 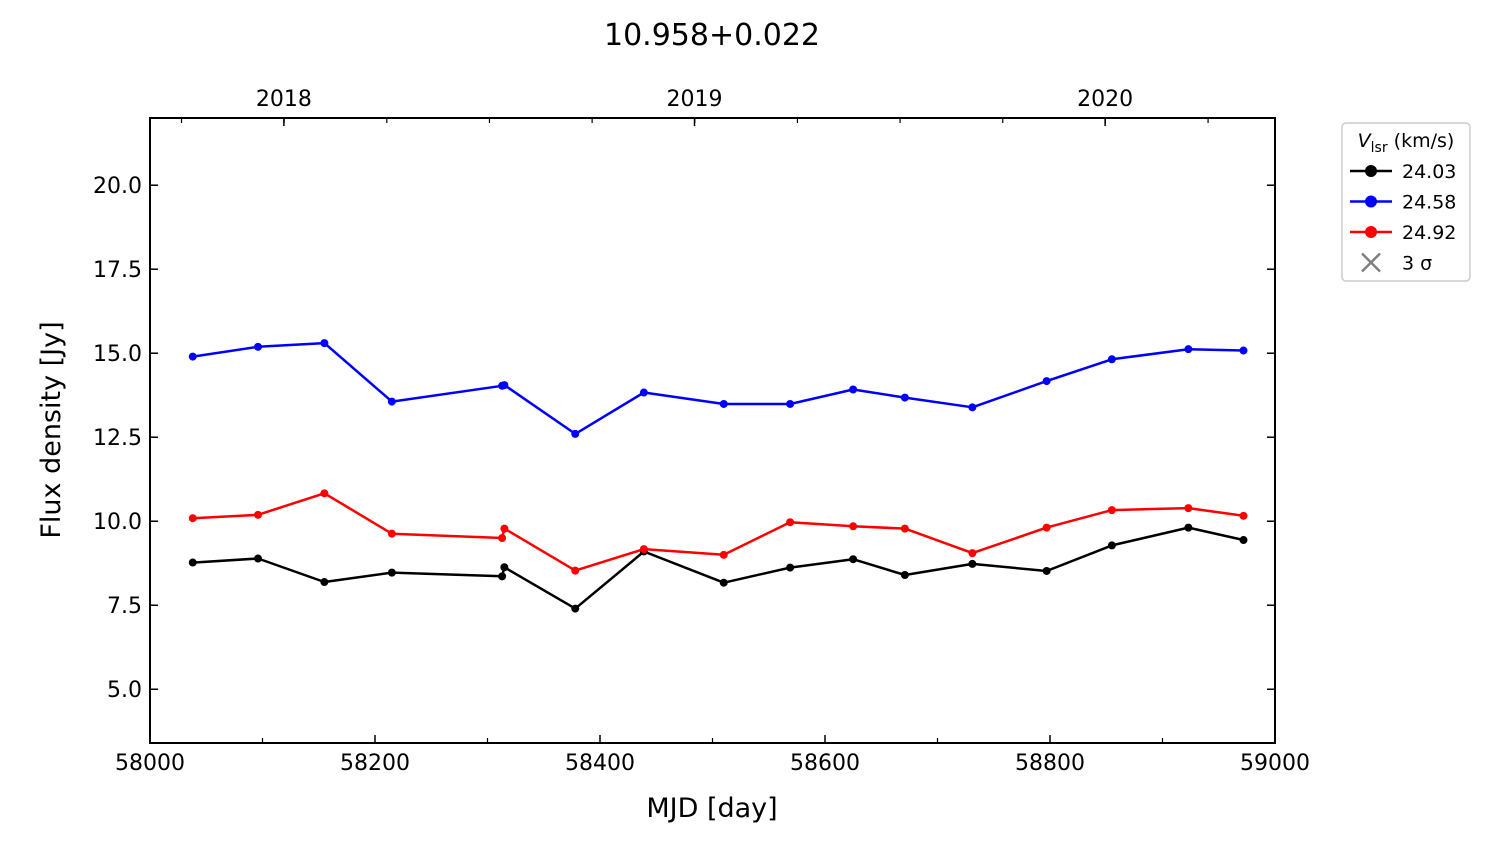 I want to click on legend-entry-label: 24.92, so click(x=1429, y=233).